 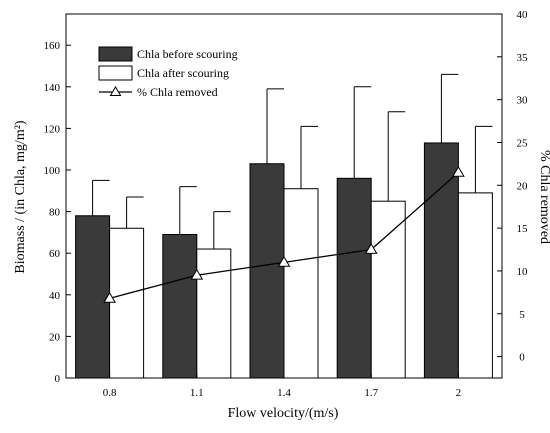 I want to click on legend-label: % Chla removed, so click(x=177, y=92).